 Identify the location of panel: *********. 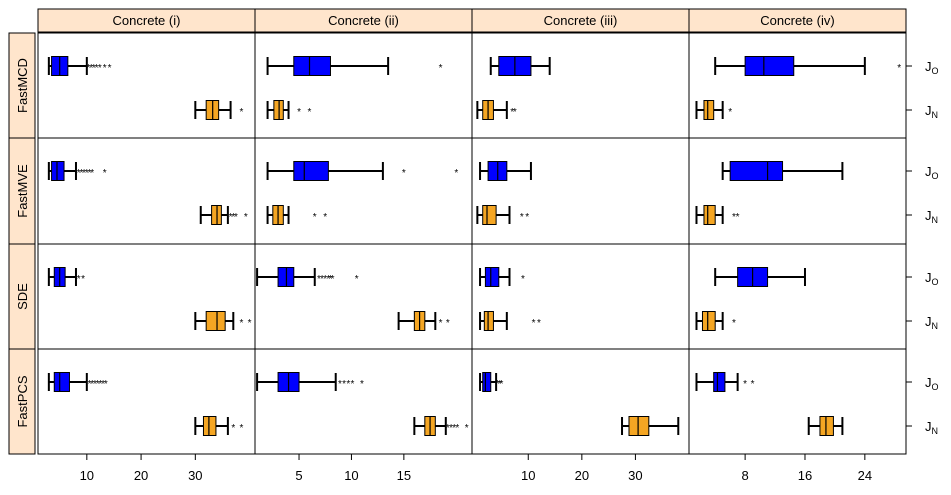
(146, 401).